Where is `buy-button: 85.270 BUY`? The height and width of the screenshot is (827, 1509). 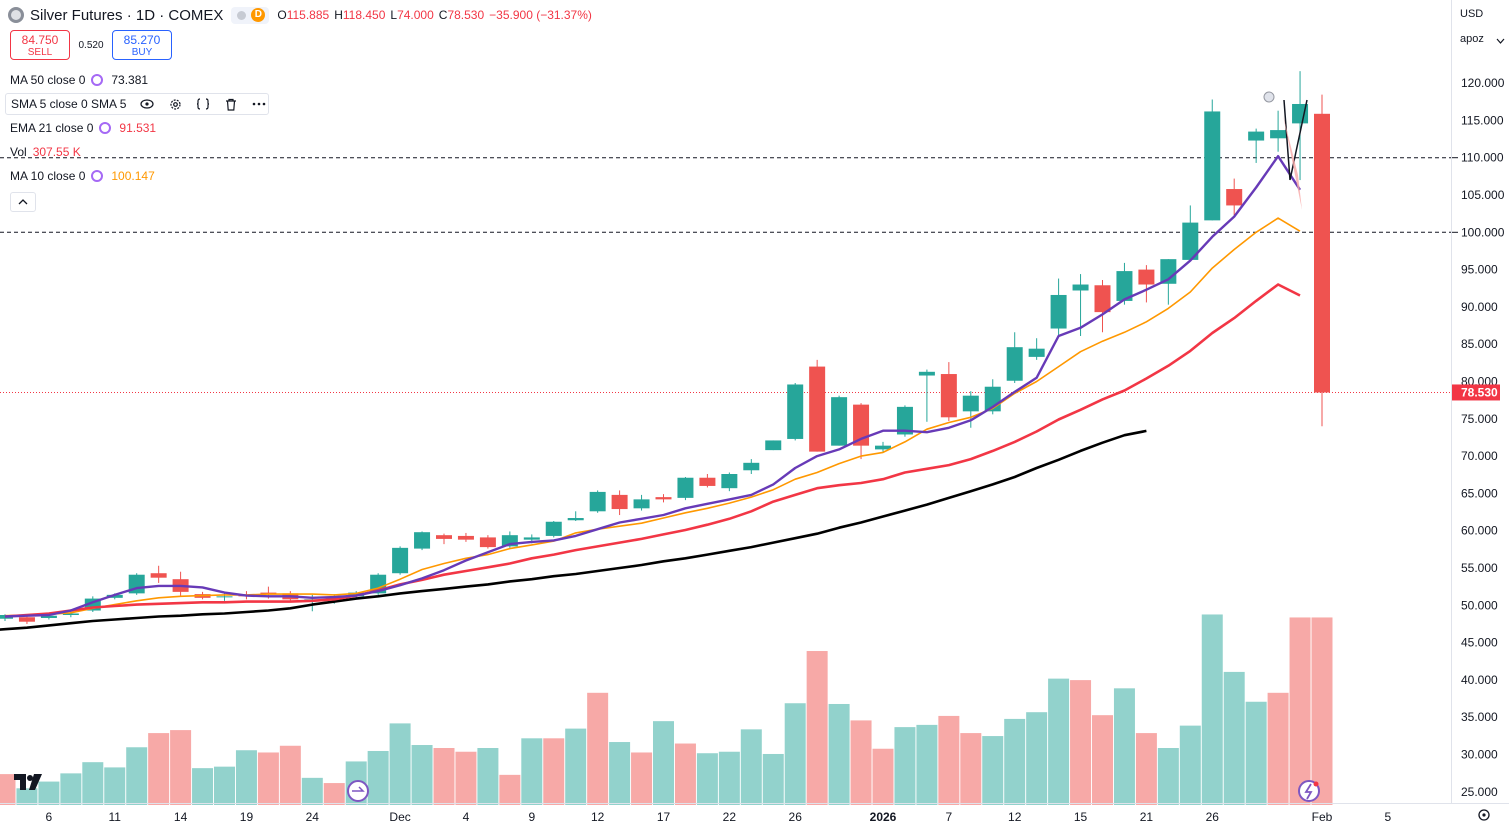
buy-button: 85.270 BUY is located at coordinates (142, 45).